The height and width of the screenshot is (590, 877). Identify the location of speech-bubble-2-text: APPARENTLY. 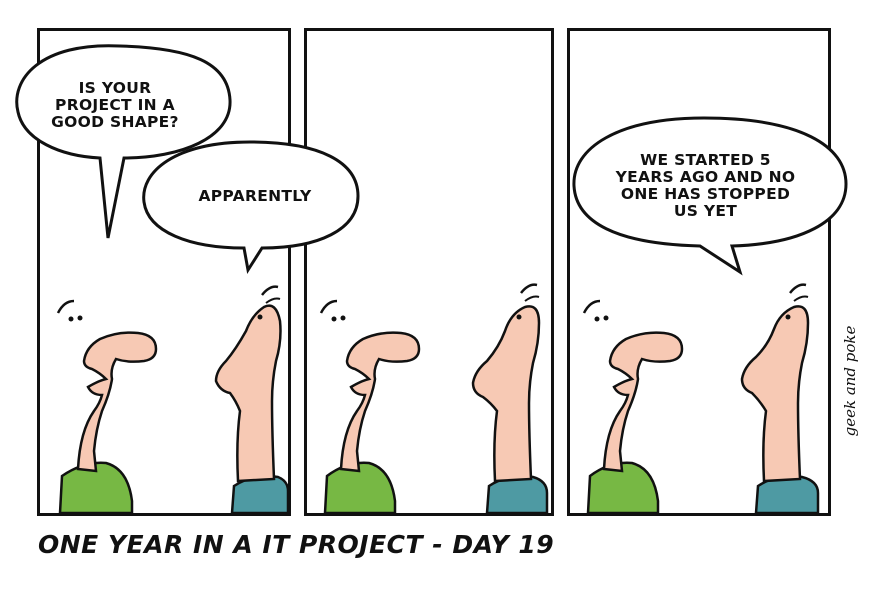
(255, 196).